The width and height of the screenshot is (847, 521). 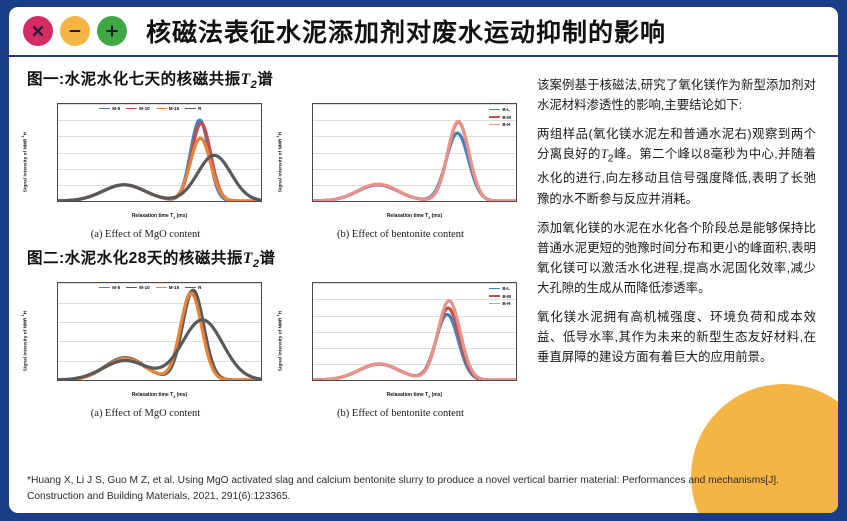 I want to click on chart-fig1b-caption: (b) Effect of bentonite content, so click(x=400, y=235).